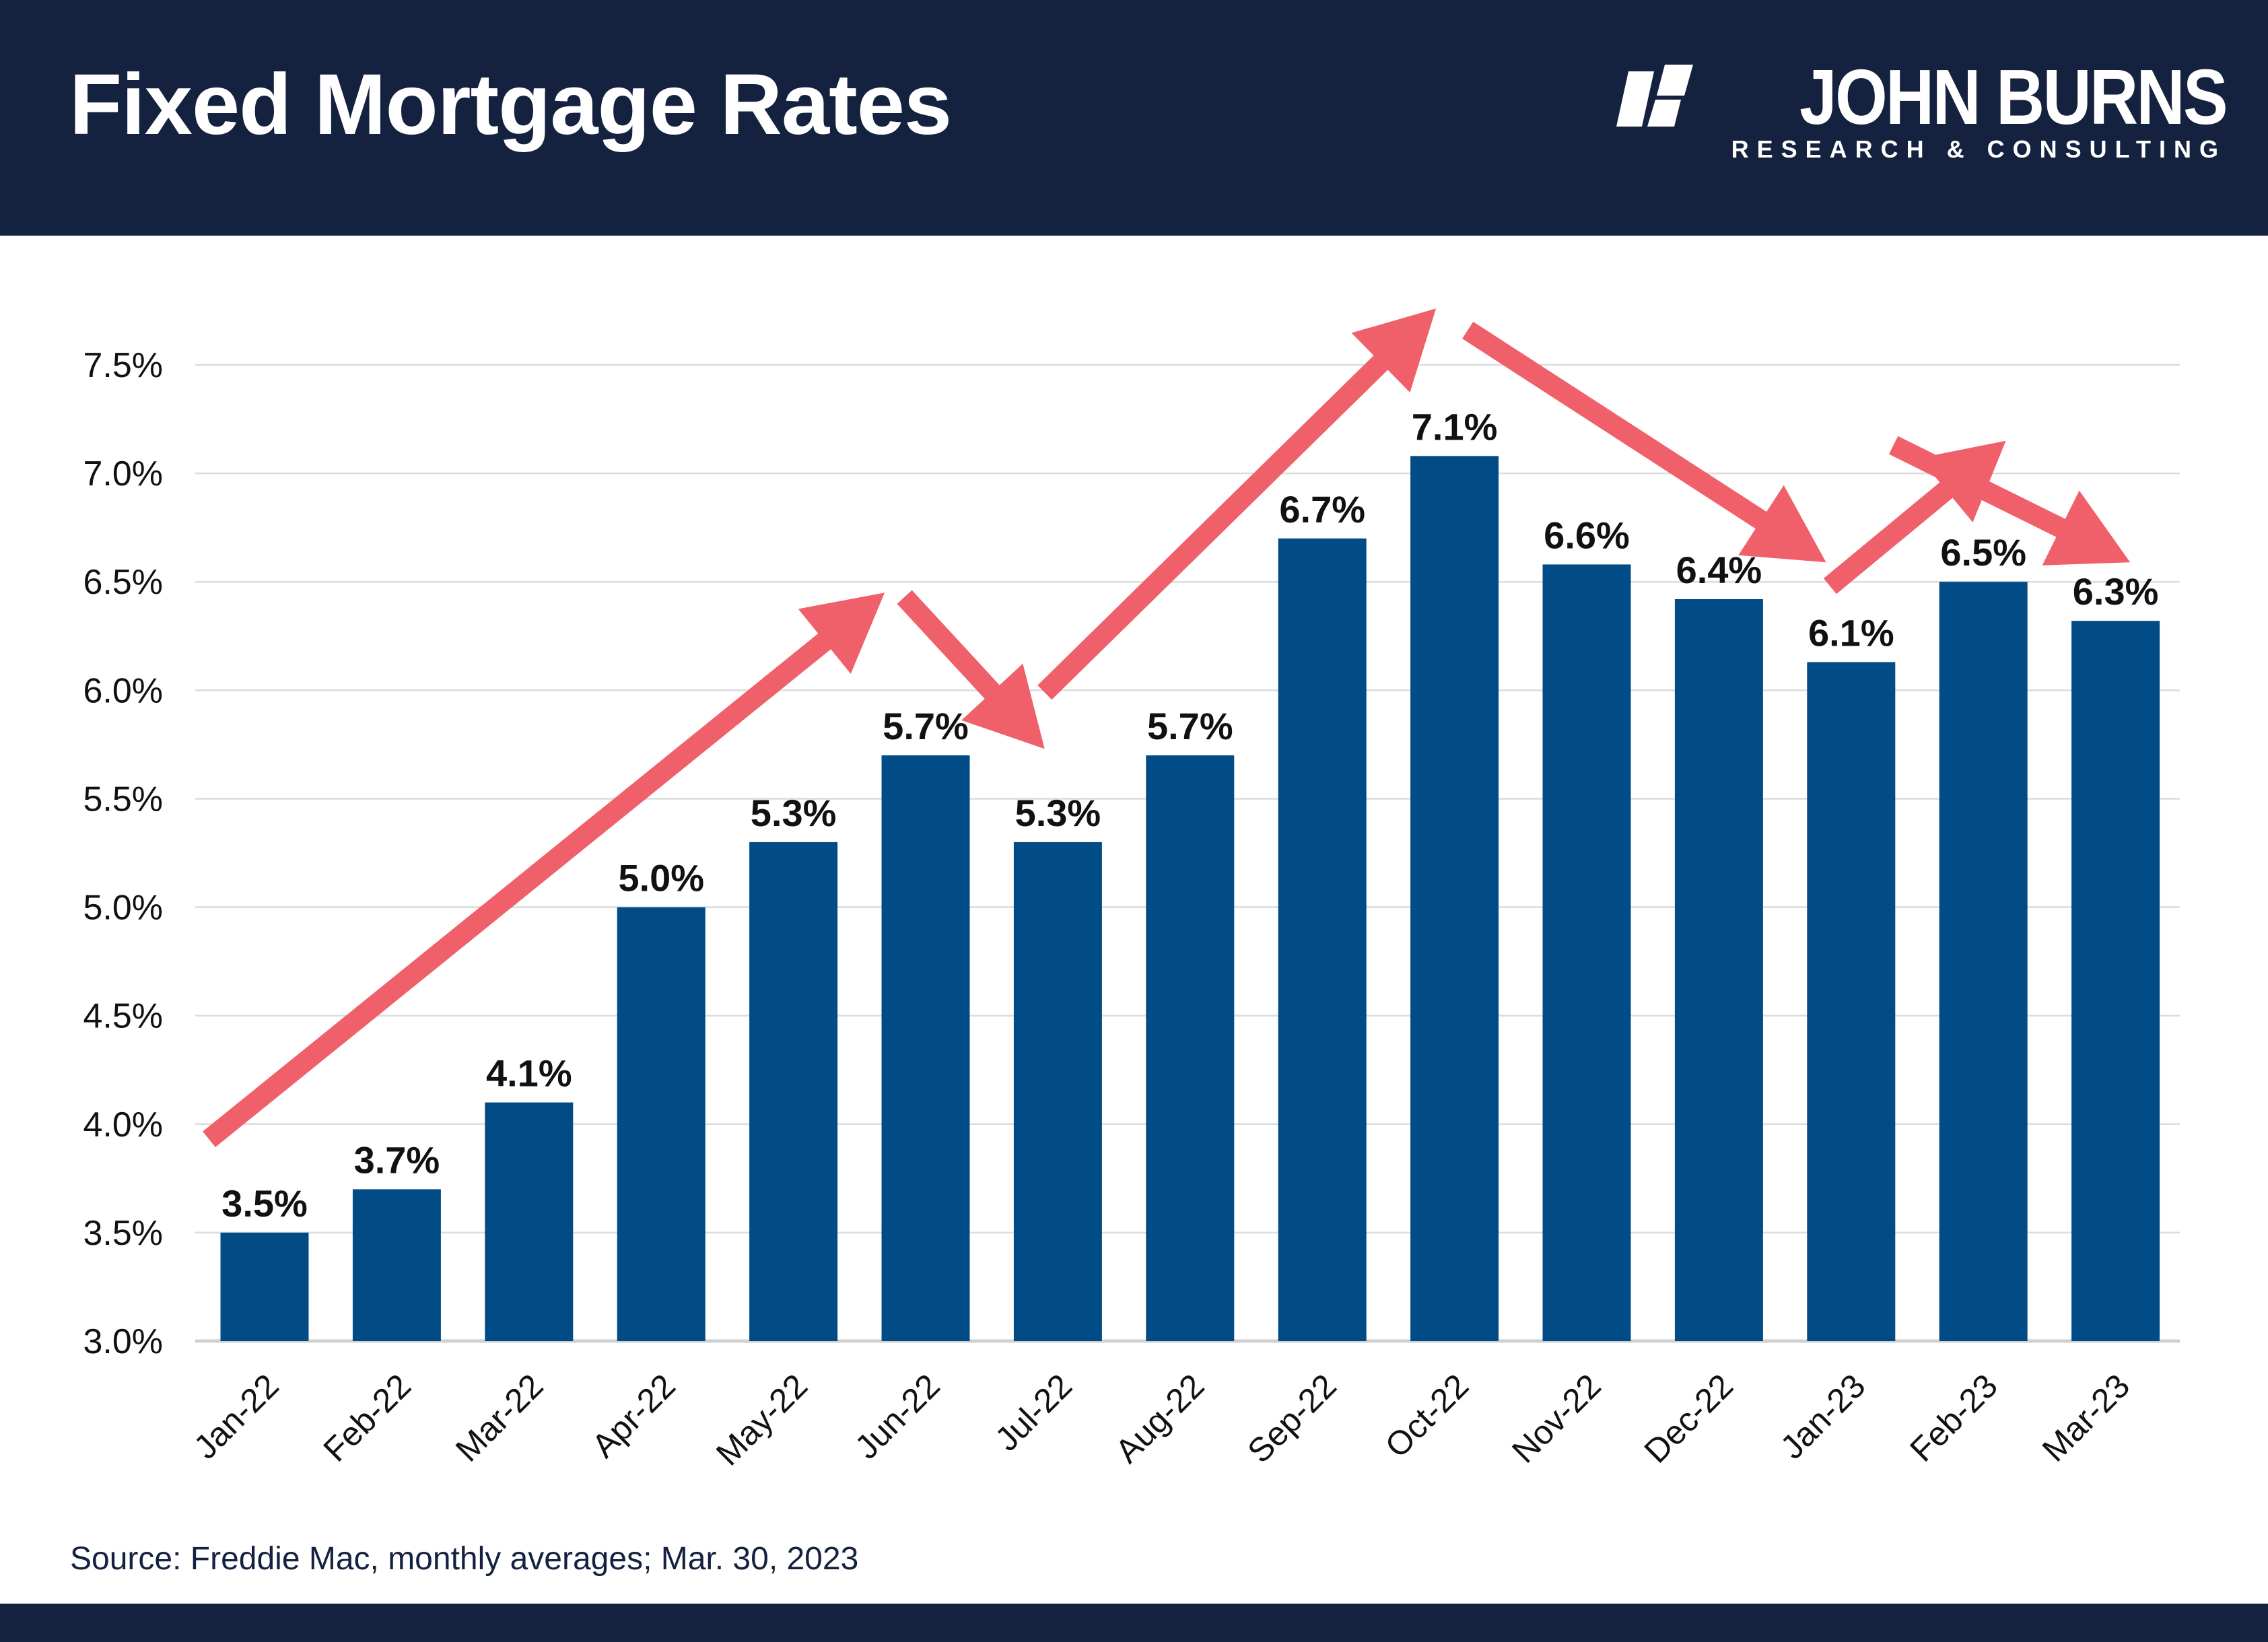  I want to click on x-tick-label: Apr-22, so click(633, 1416).